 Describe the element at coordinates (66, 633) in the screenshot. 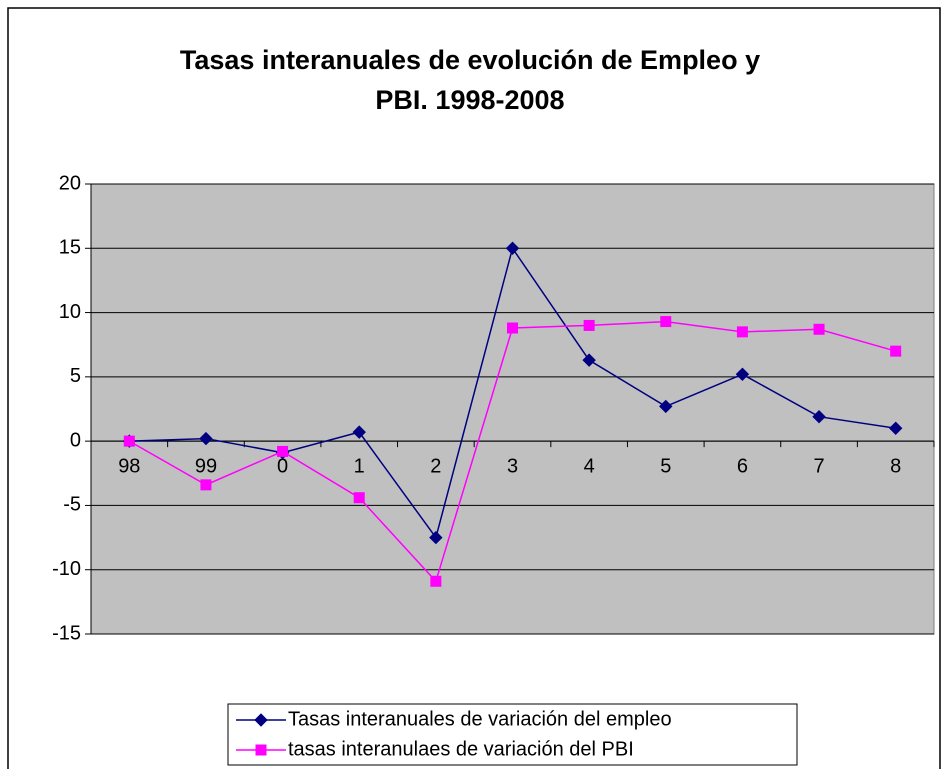

I see `y-tick-label: -15` at that location.